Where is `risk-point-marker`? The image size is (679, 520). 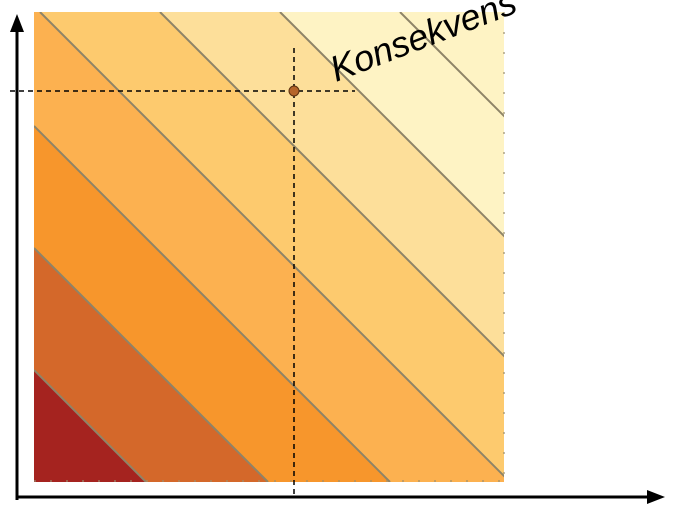 risk-point-marker is located at coordinates (294, 91).